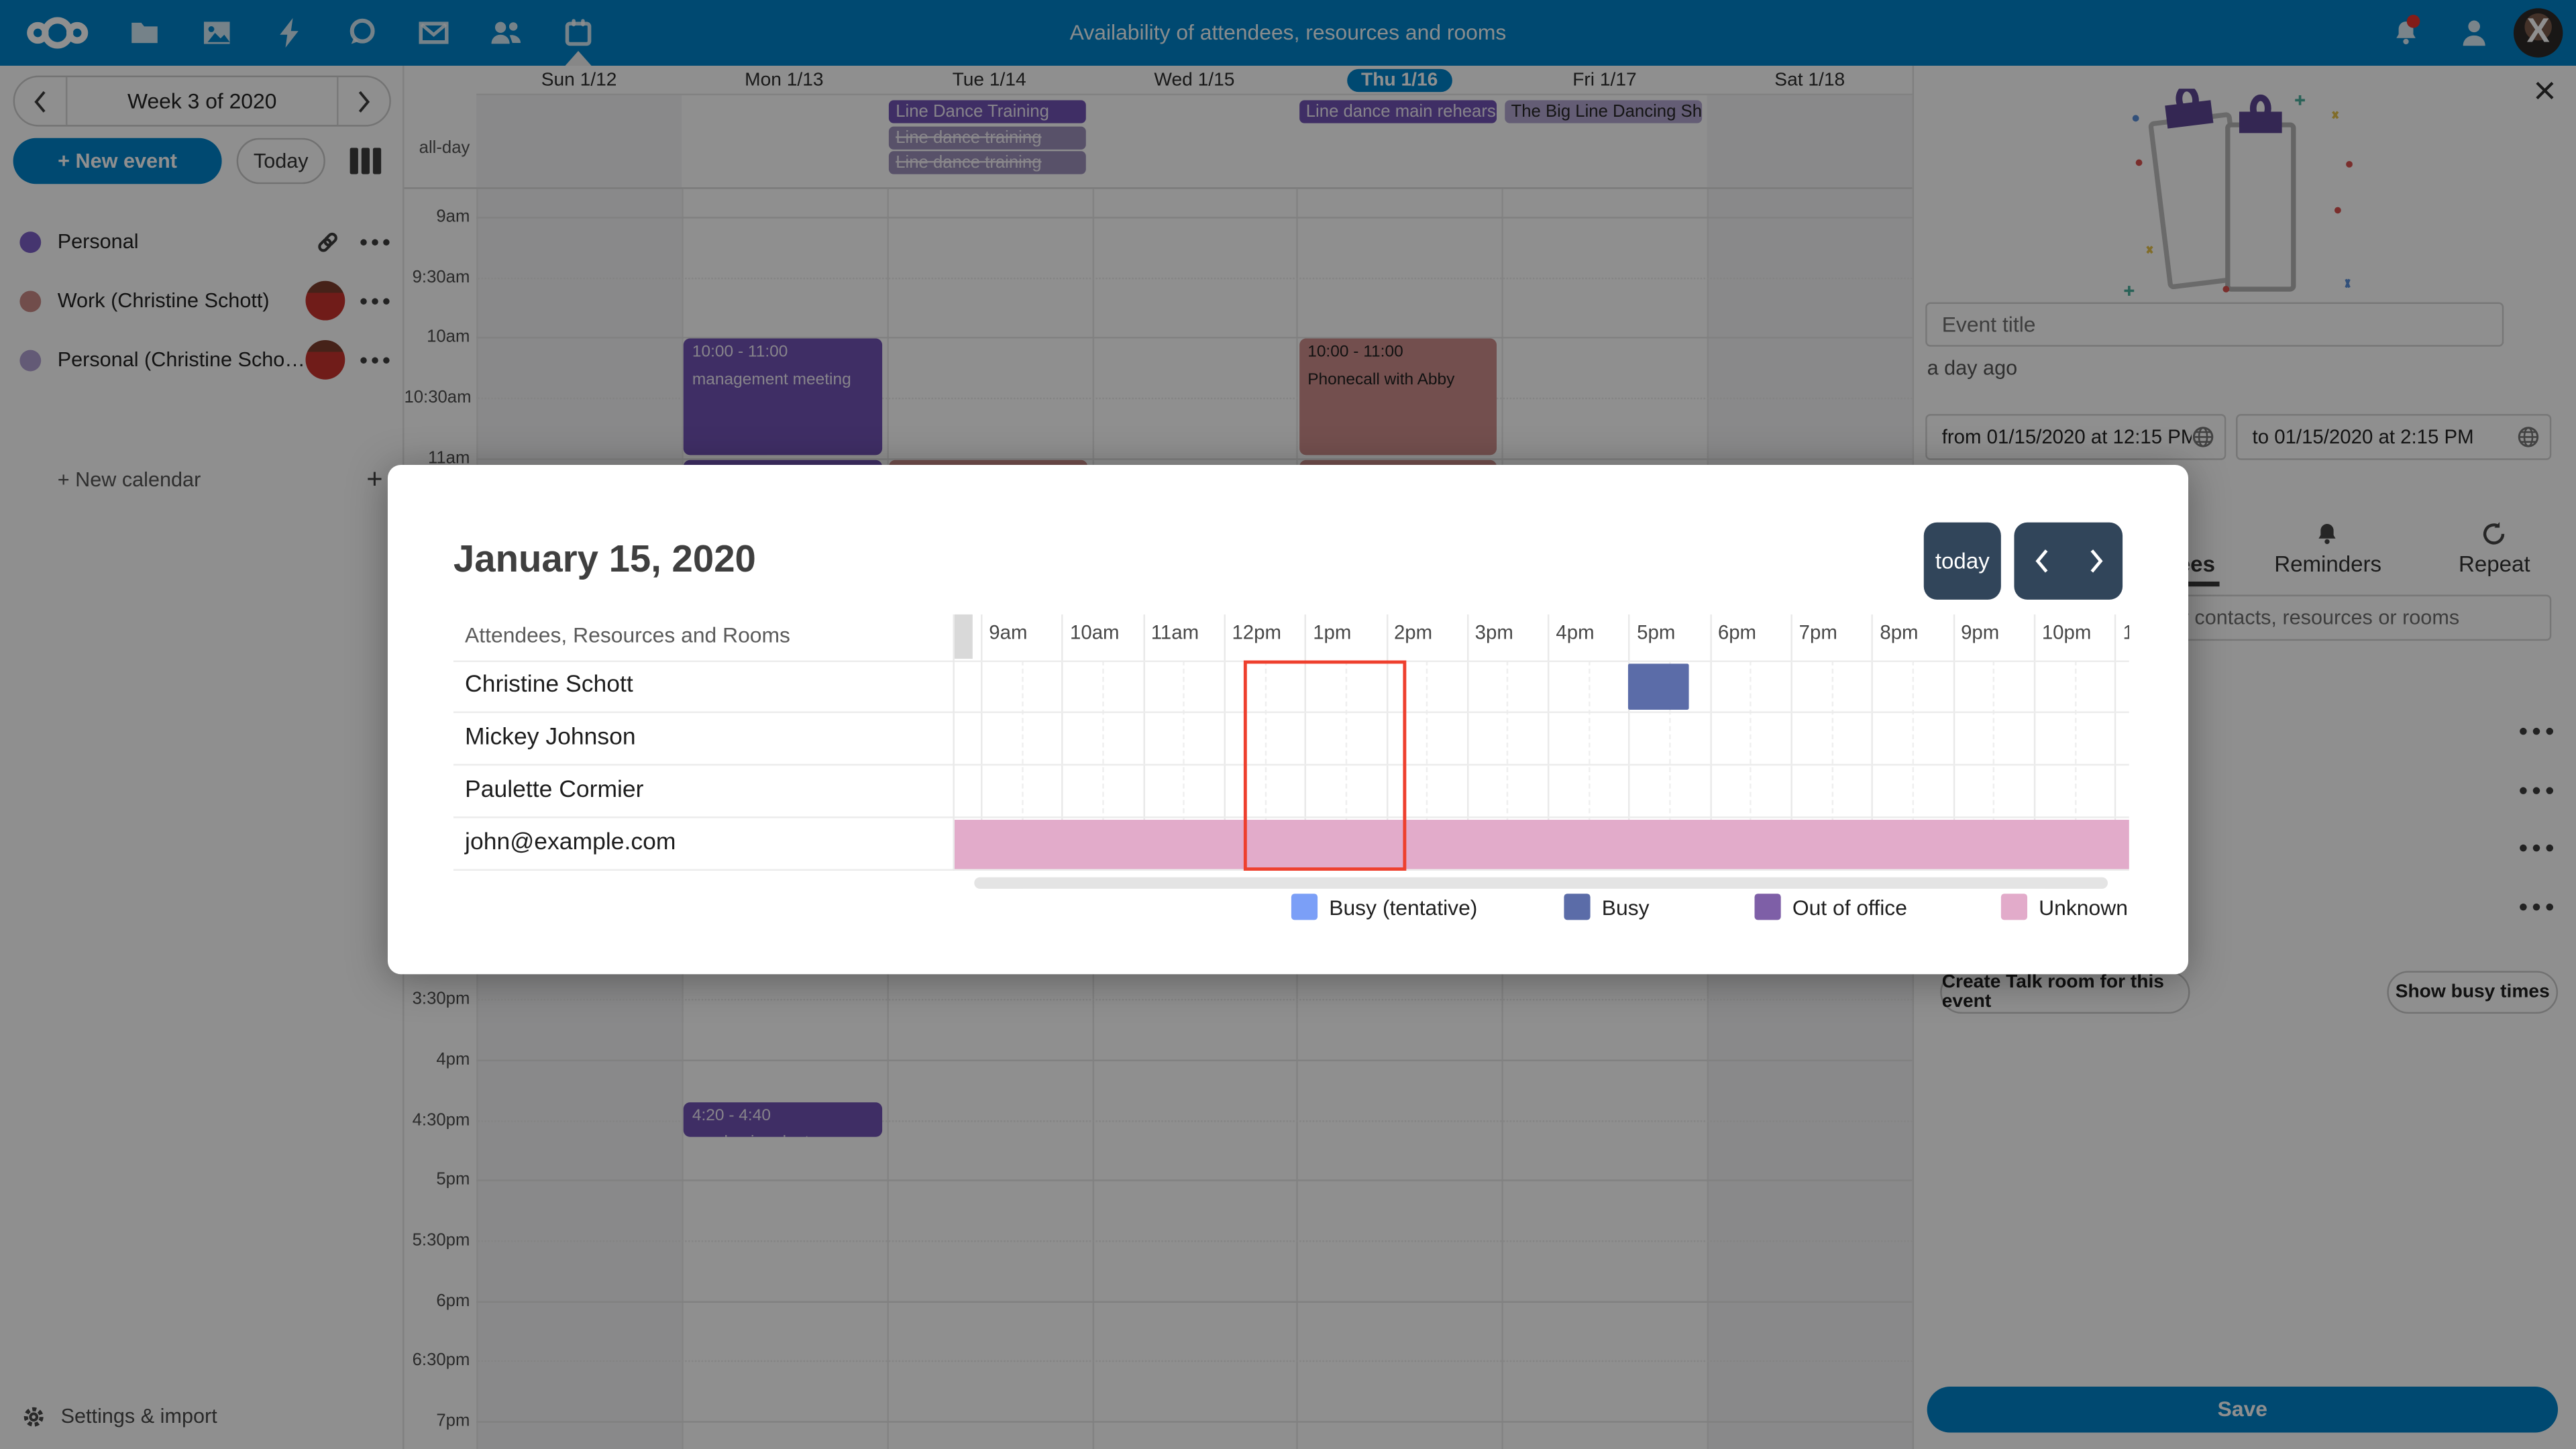 The image size is (2576, 1449). I want to click on day-header: Sun 1/12, so click(579, 80).